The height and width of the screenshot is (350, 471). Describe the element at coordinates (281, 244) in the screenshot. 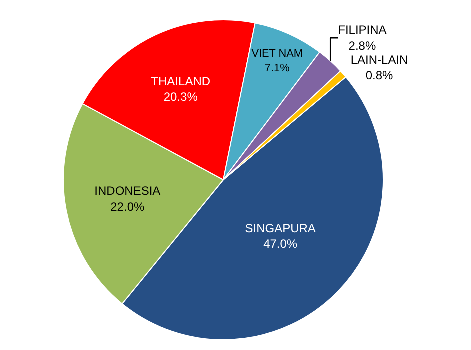

I see `data-label: 47.0%` at that location.